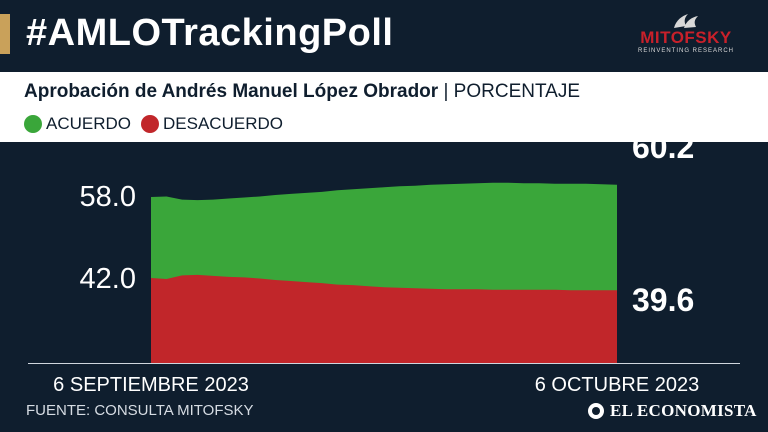 The width and height of the screenshot is (768, 432). Describe the element at coordinates (210, 33) in the screenshot. I see `hashtag-title: #AMLOTrackingPoll` at that location.